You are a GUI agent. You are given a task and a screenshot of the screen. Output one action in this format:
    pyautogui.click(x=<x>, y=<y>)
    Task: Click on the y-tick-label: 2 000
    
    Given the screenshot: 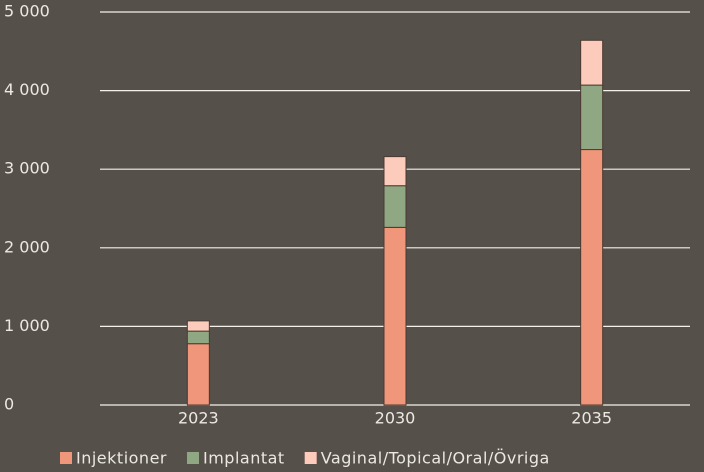 What is the action you would take?
    pyautogui.click(x=27, y=246)
    